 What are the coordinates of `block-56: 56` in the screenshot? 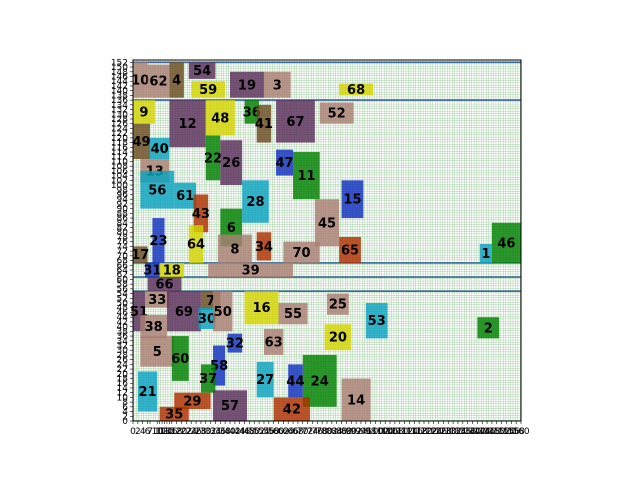 It's located at (157, 189).